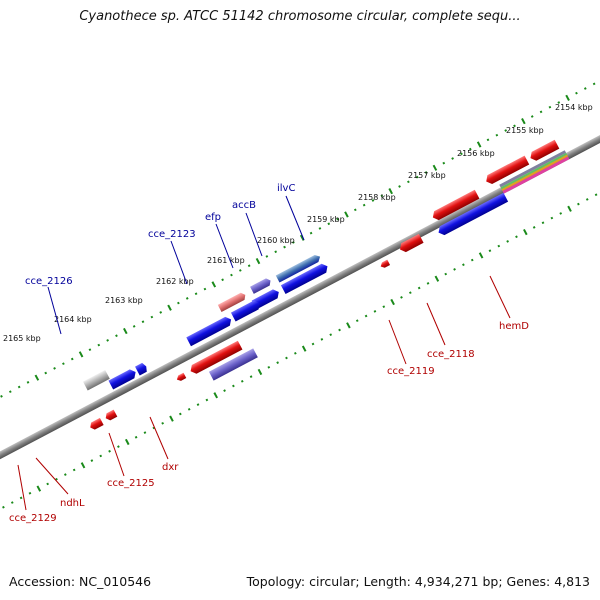 The width and height of the screenshot is (600, 600). What do you see at coordinates (213, 217) in the screenshot?
I see `label-efp: efp` at bounding box center [213, 217].